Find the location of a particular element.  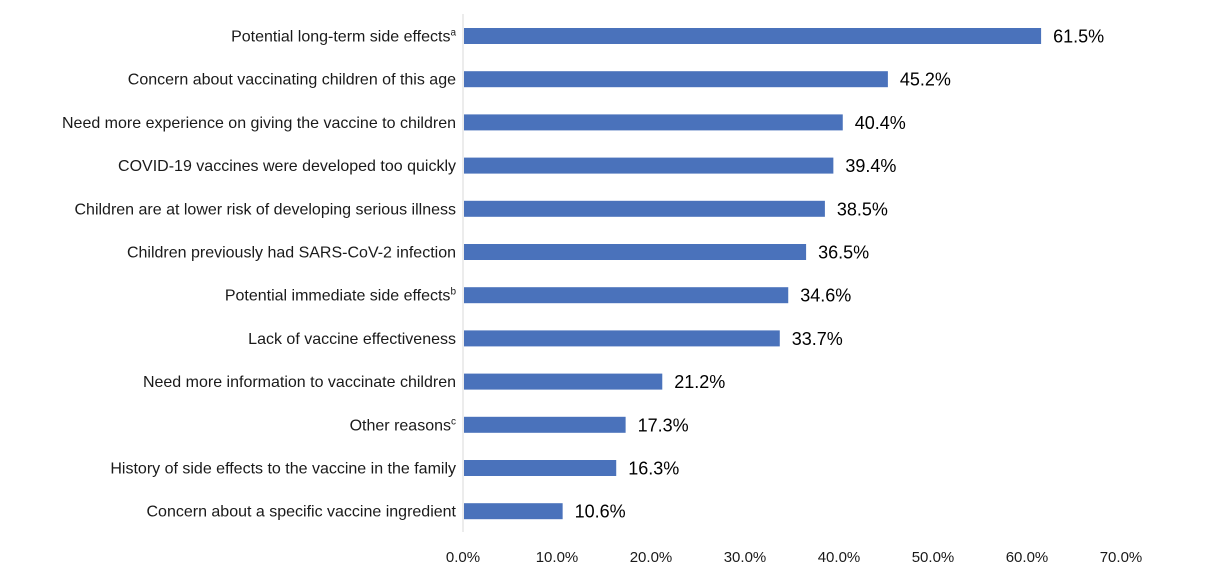

x-tick-label: 50.0% is located at coordinates (933, 557).